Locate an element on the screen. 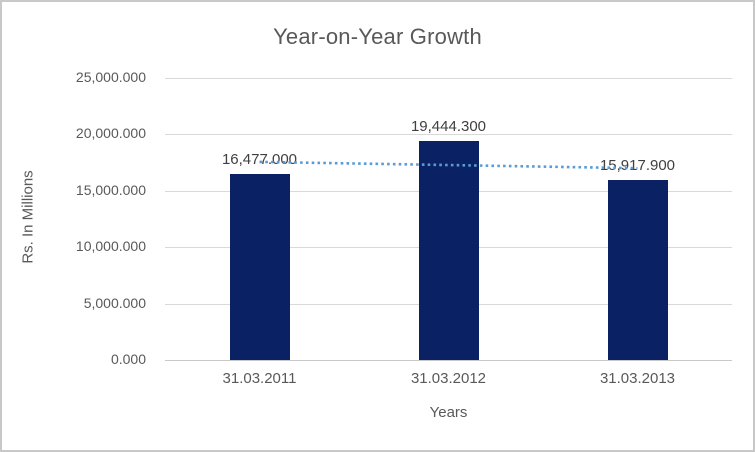 The height and width of the screenshot is (452, 755). x-tick-label: 31.03.2013 is located at coordinates (637, 378).